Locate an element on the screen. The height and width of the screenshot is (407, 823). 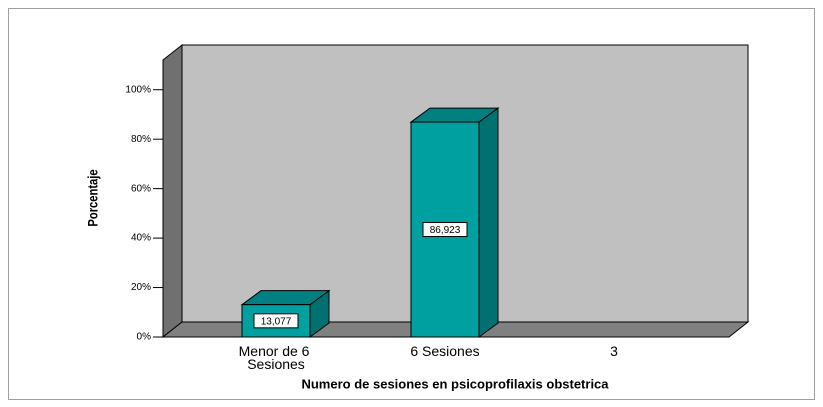
x-tick-label: Menor de 6 Sesiones is located at coordinates (276, 357).